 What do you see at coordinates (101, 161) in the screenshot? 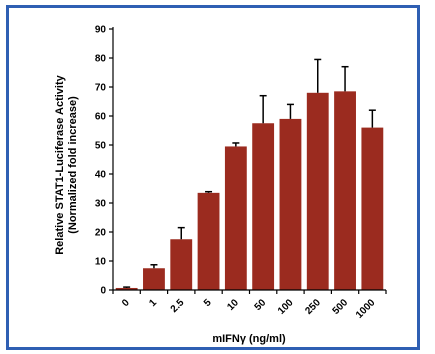
I see `y-tick-labels: 0 10 20 30 40 50 60 70 80 90` at bounding box center [101, 161].